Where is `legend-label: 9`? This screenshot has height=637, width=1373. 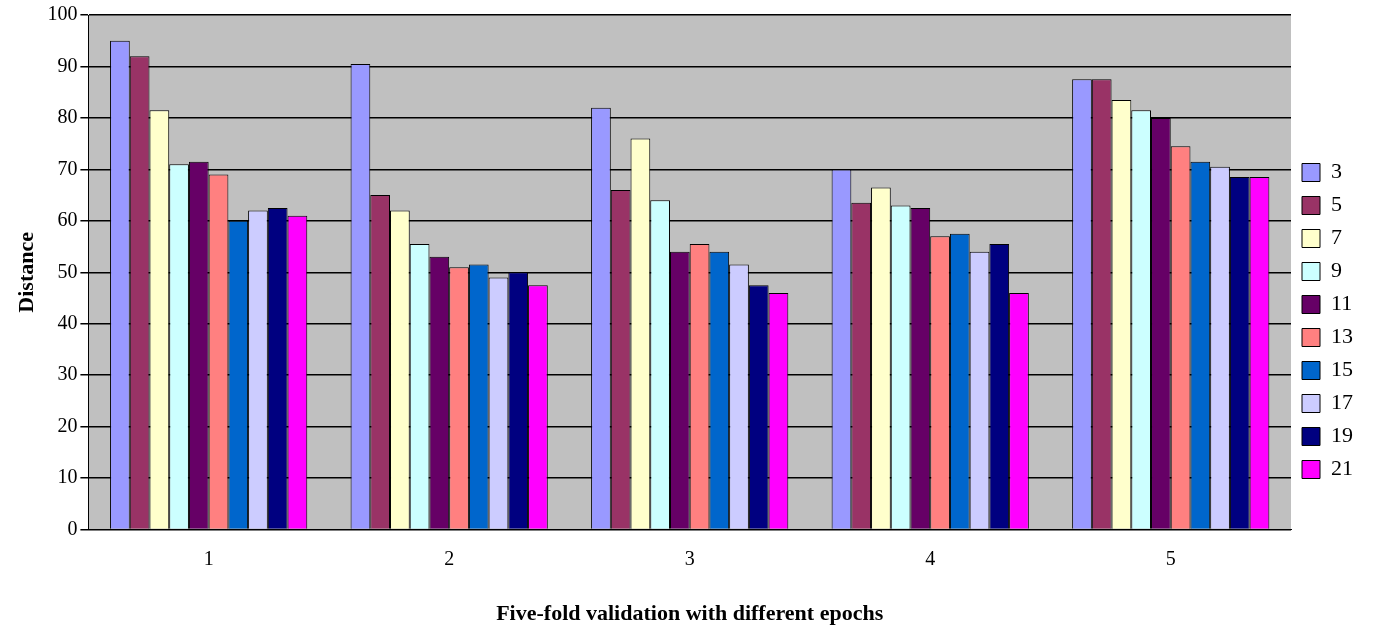
legend-label: 9 is located at coordinates (1336, 270).